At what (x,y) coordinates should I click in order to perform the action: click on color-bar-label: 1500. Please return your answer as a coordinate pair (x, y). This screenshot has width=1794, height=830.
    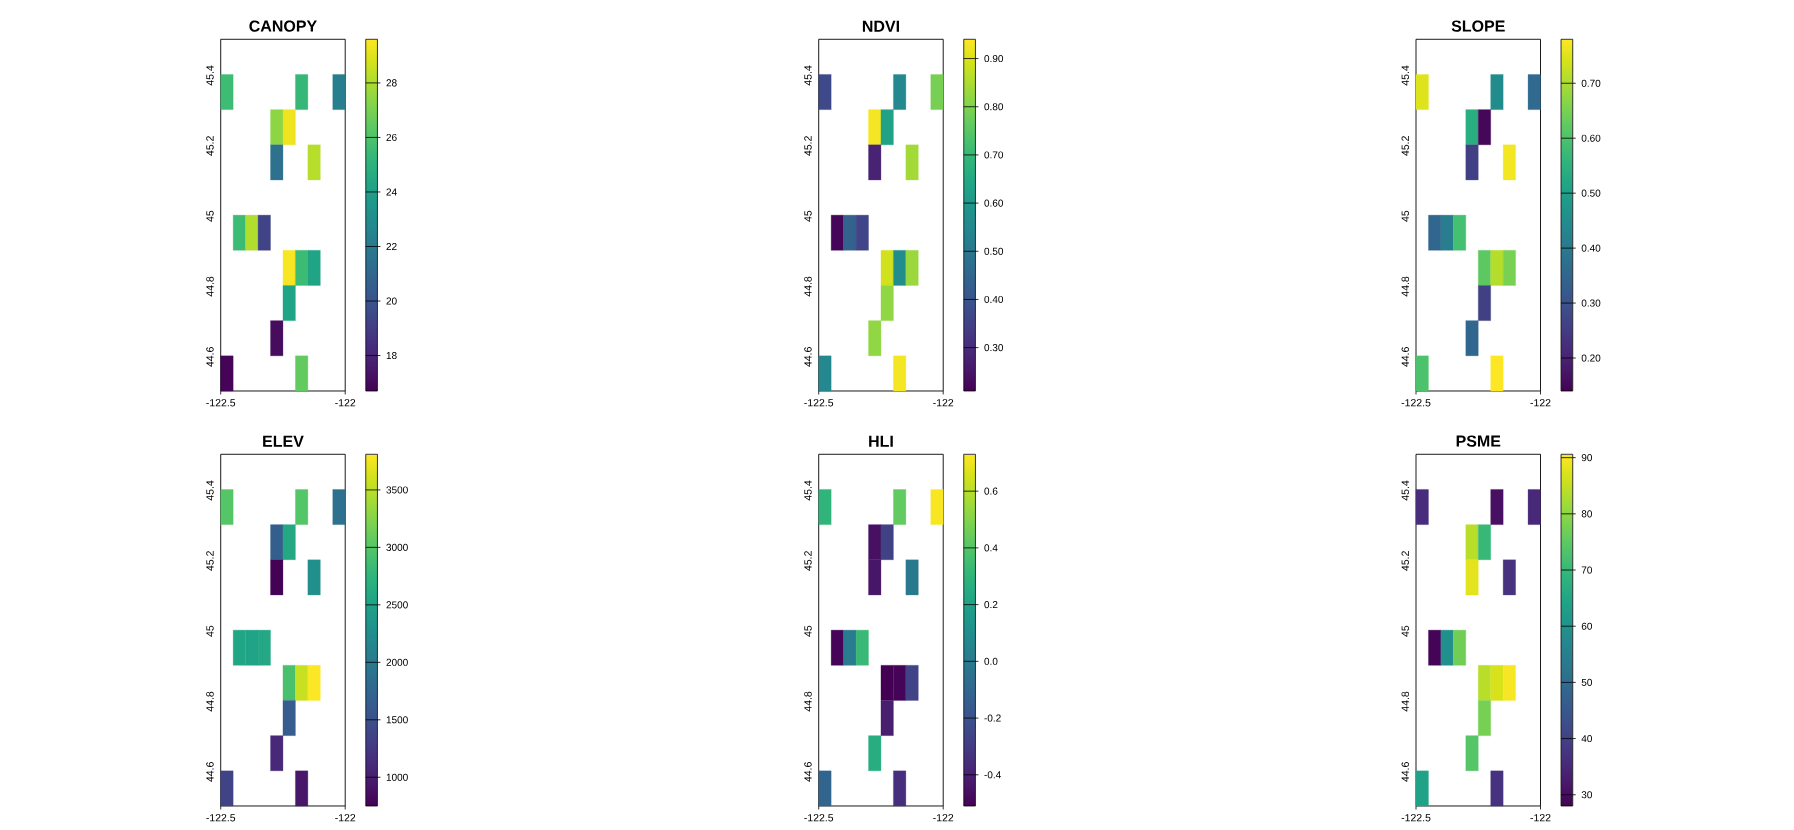
    Looking at the image, I should click on (397, 720).